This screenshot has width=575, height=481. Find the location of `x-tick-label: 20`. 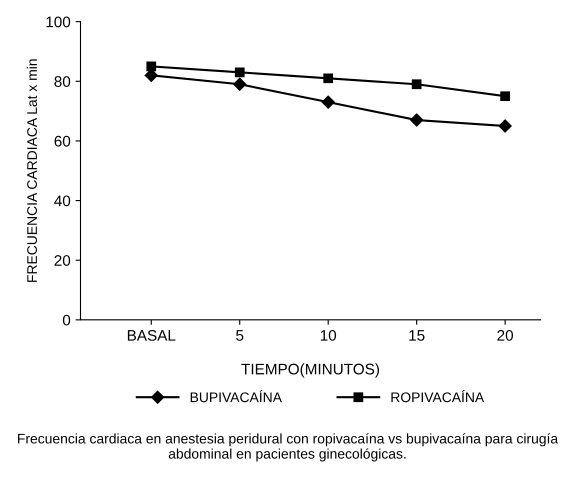

x-tick-label: 20 is located at coordinates (505, 335).